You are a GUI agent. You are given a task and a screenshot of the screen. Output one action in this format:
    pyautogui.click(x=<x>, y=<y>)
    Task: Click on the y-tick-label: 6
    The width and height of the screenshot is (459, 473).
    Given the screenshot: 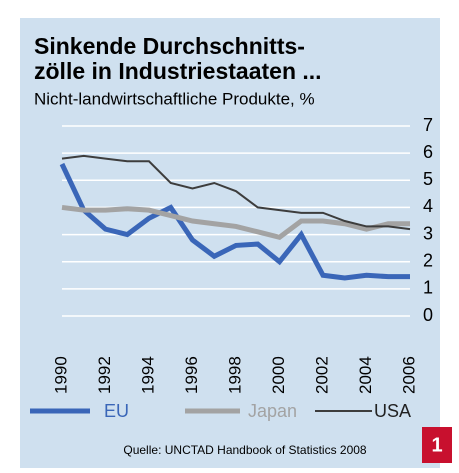 What is the action you would take?
    pyautogui.click(x=428, y=152)
    